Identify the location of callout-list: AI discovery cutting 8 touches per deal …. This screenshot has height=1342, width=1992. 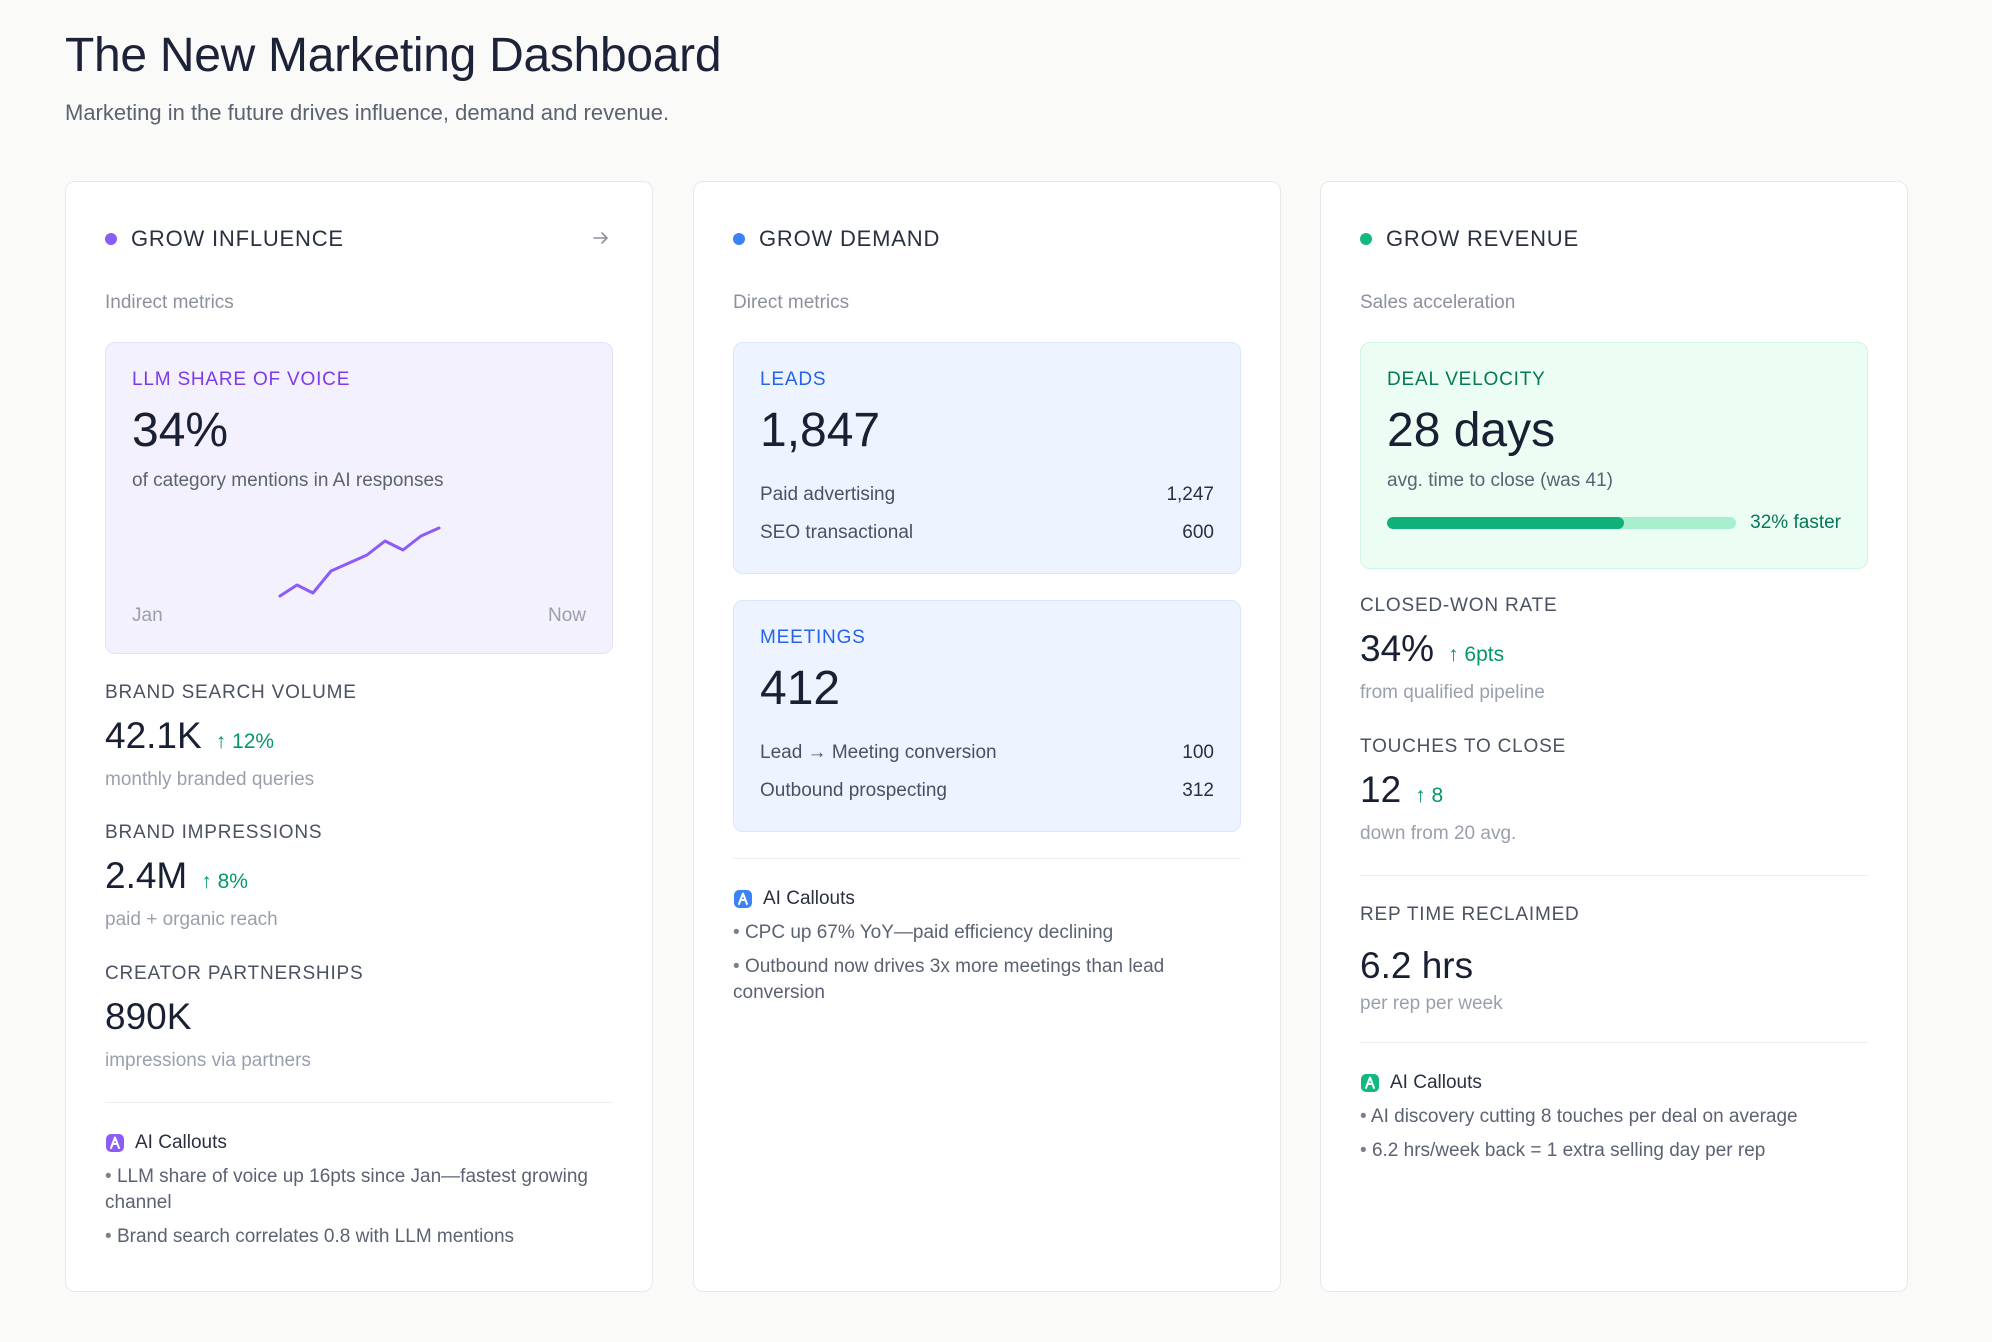
(1614, 1134).